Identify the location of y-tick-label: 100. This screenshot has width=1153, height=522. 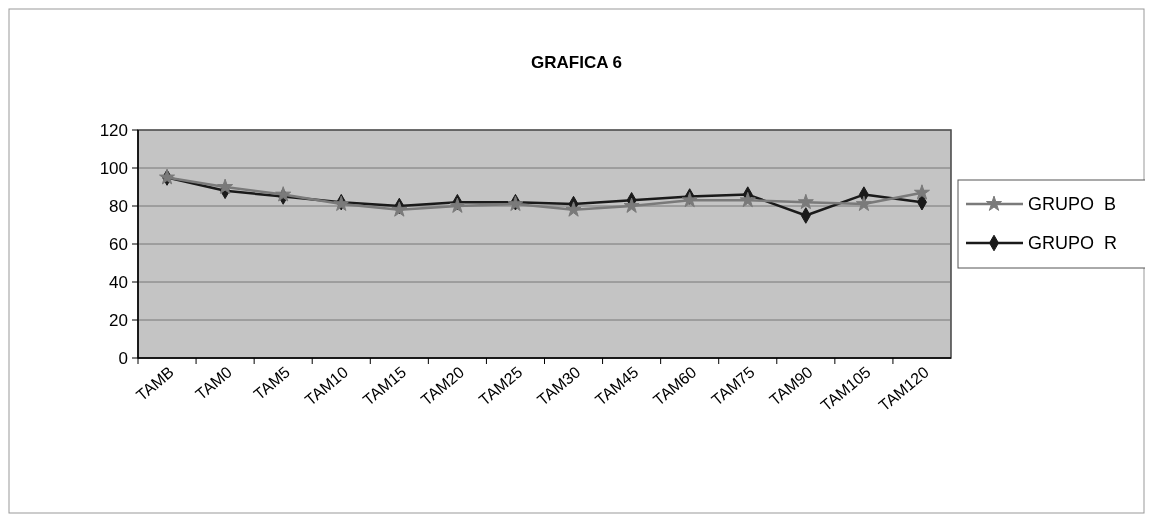
(113, 168).